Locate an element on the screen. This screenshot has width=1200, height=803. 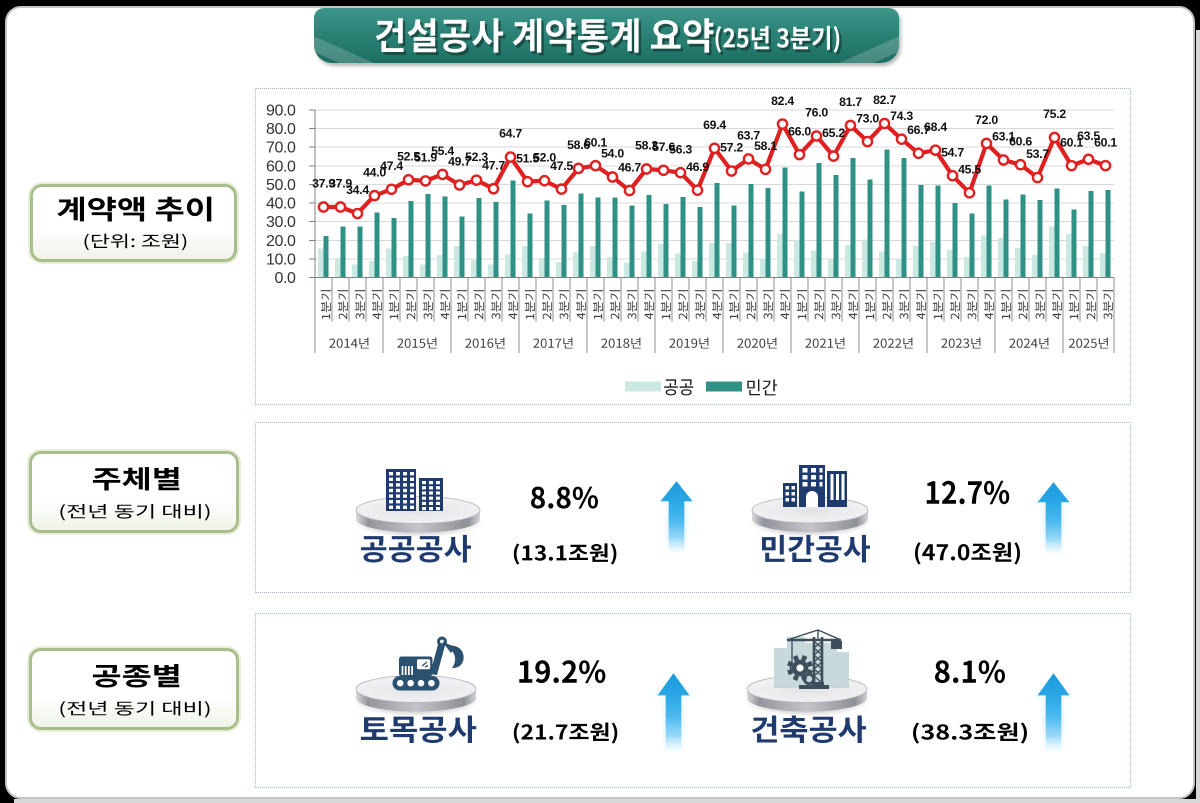
svg-text: 63.5 is located at coordinates (1088, 136).